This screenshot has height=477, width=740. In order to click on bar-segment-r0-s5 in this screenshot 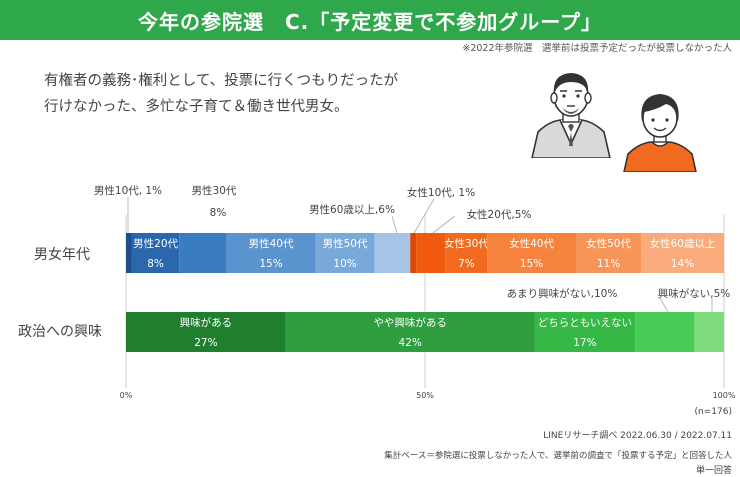, I will do `click(392, 253)`.